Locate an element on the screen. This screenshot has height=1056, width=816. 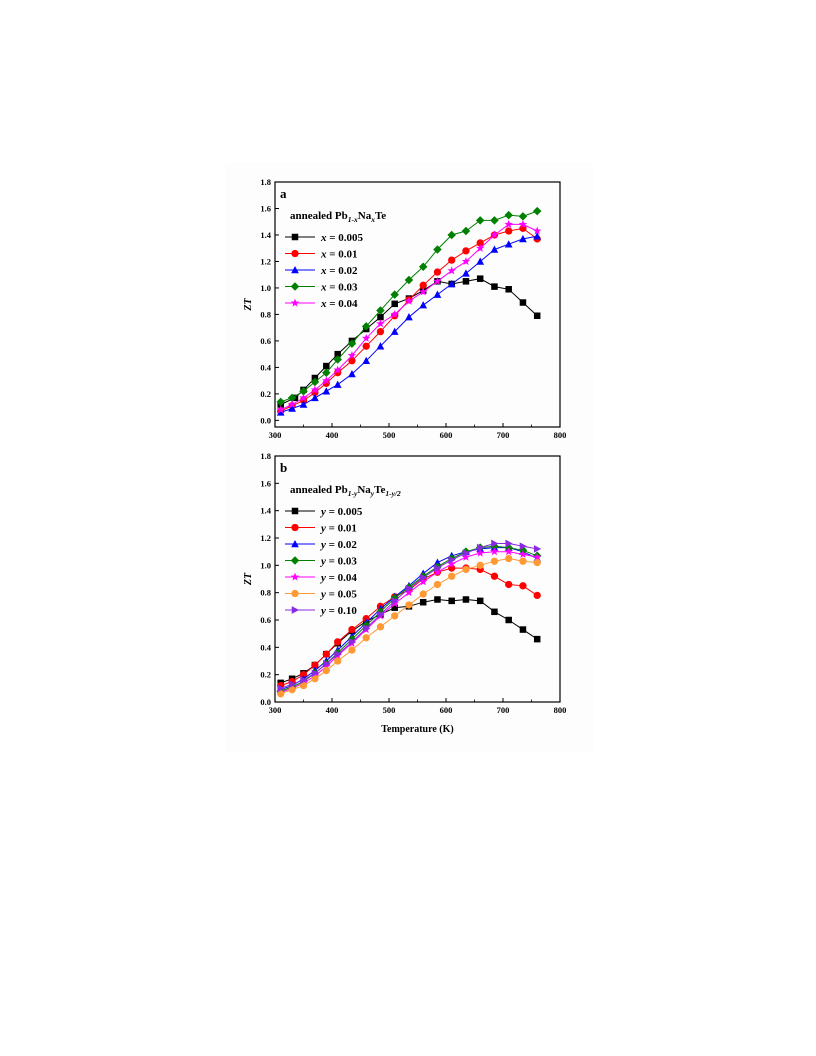
y-tick-label: 1.0 is located at coordinates (265, 565).